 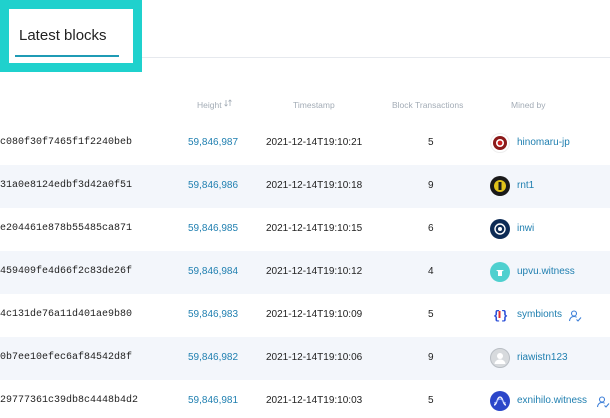 I want to click on block-timestamp: 2021-12-14T19:10:03, so click(x=314, y=400).